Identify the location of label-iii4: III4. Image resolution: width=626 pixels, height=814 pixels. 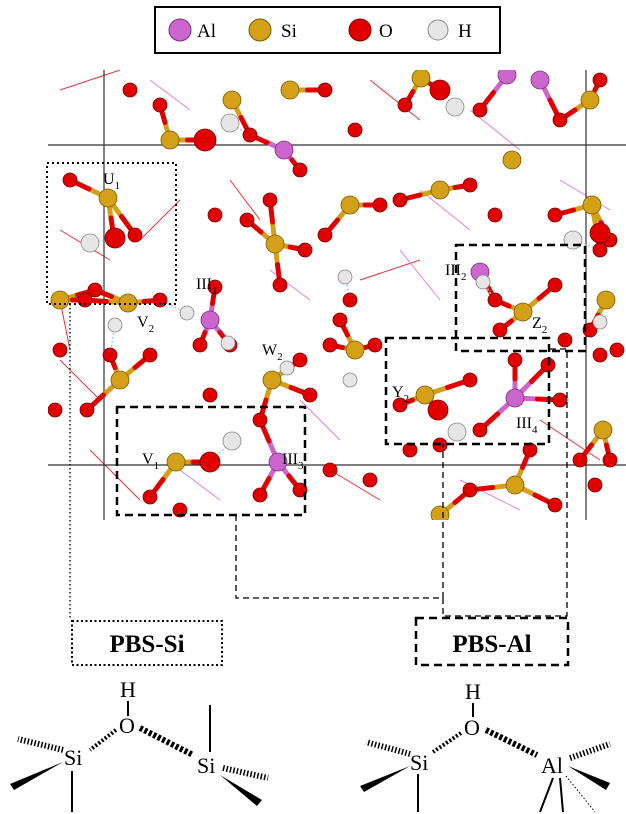
(527, 425).